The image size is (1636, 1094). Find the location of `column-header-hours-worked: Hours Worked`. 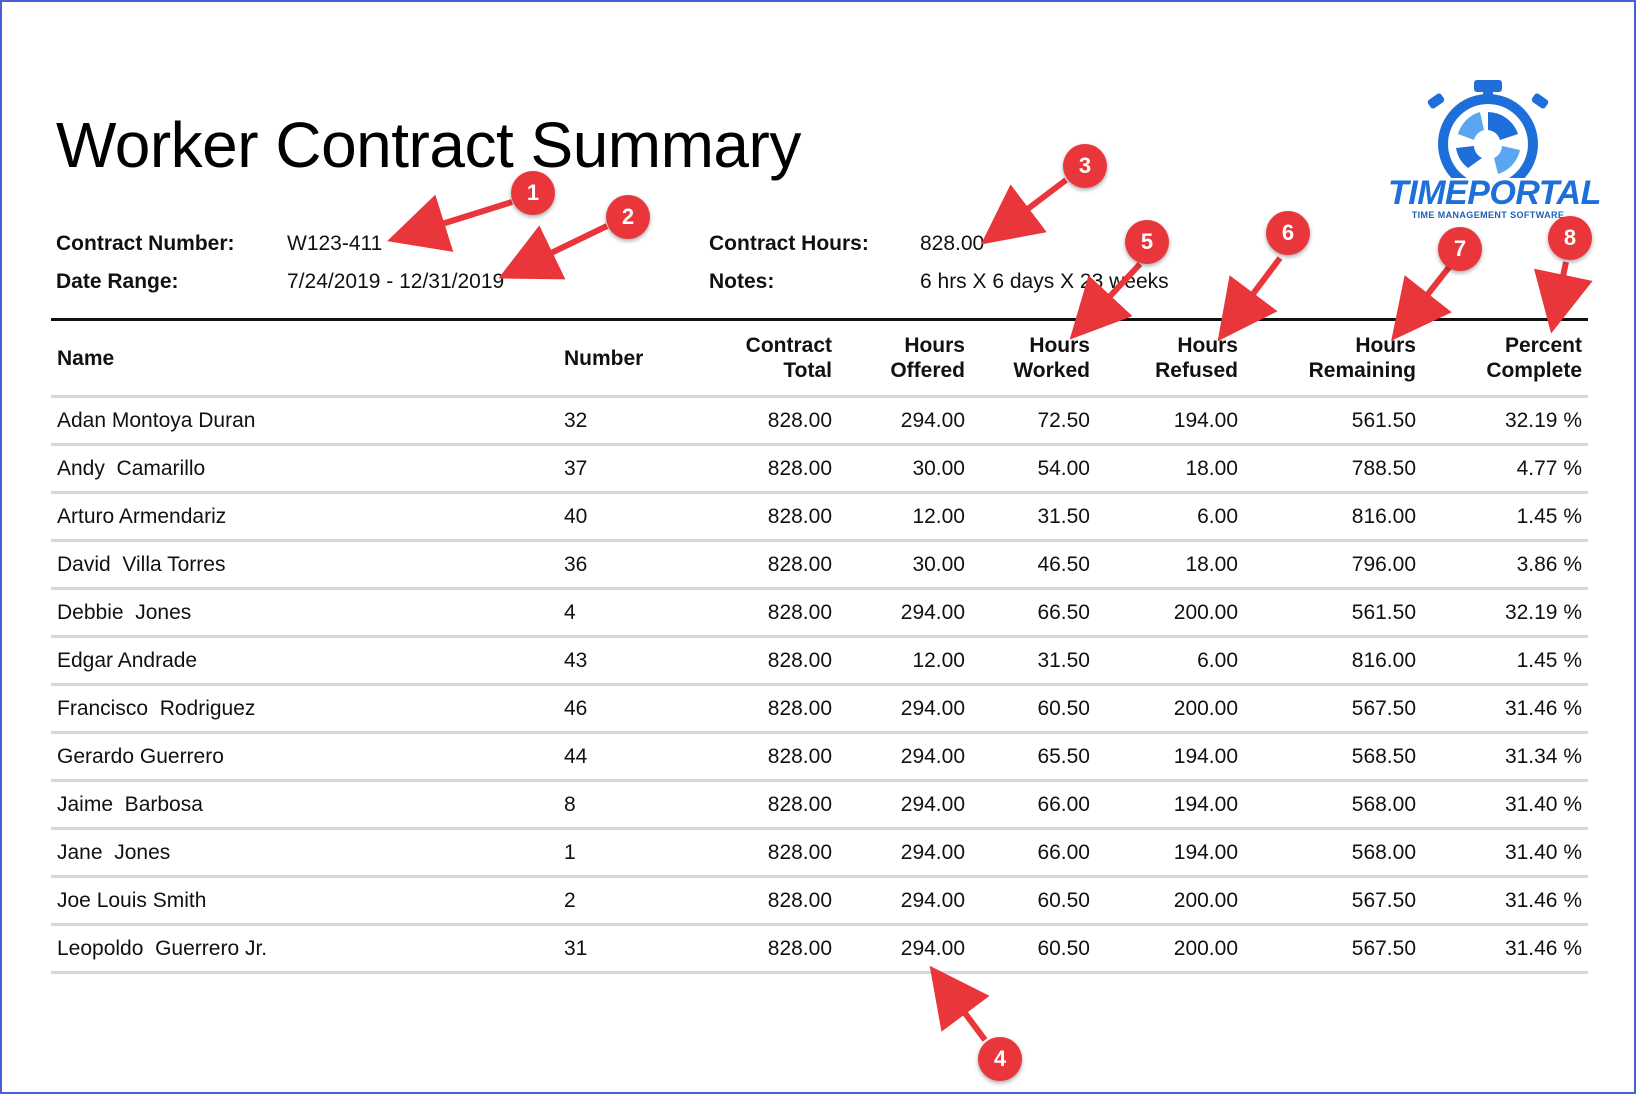

column-header-hours-worked: Hours Worked is located at coordinates (1033, 358).